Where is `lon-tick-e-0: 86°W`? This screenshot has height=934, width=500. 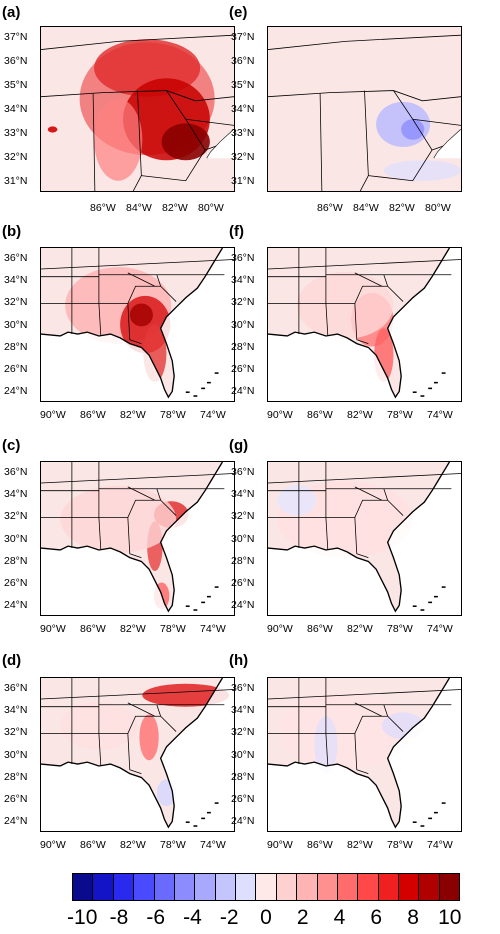
lon-tick-e-0: 86°W is located at coordinates (330, 208).